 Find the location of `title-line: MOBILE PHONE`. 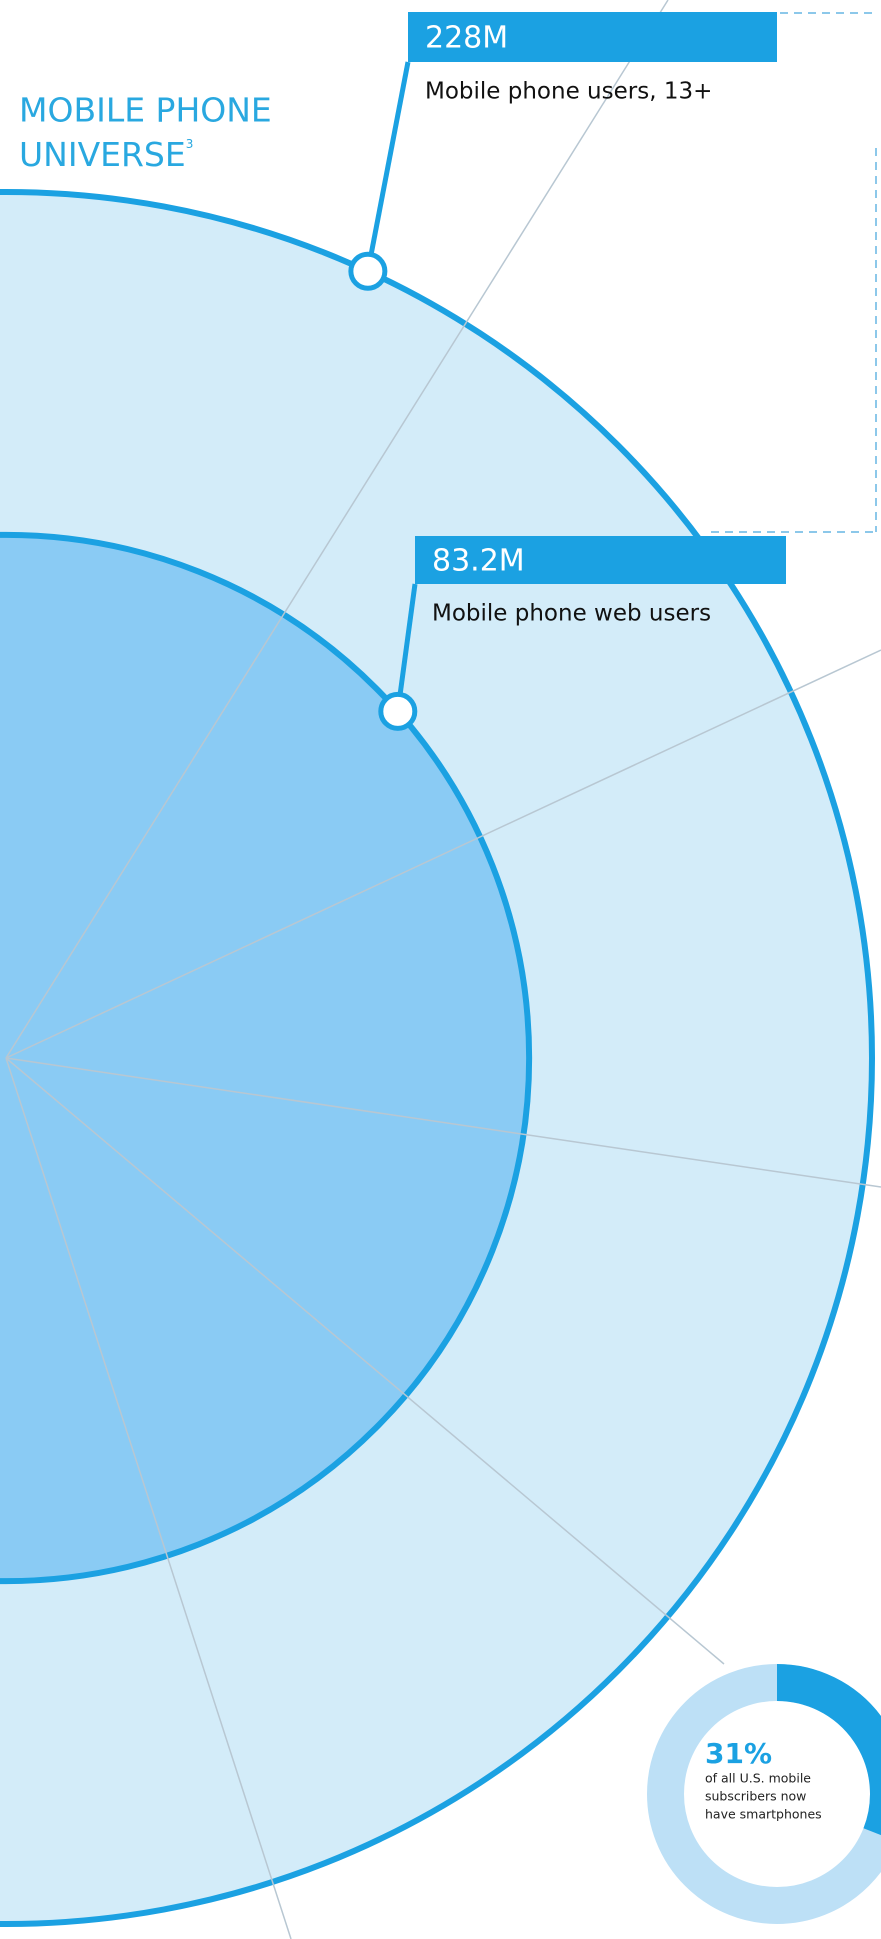

title-line: MOBILE PHONE is located at coordinates (145, 110).